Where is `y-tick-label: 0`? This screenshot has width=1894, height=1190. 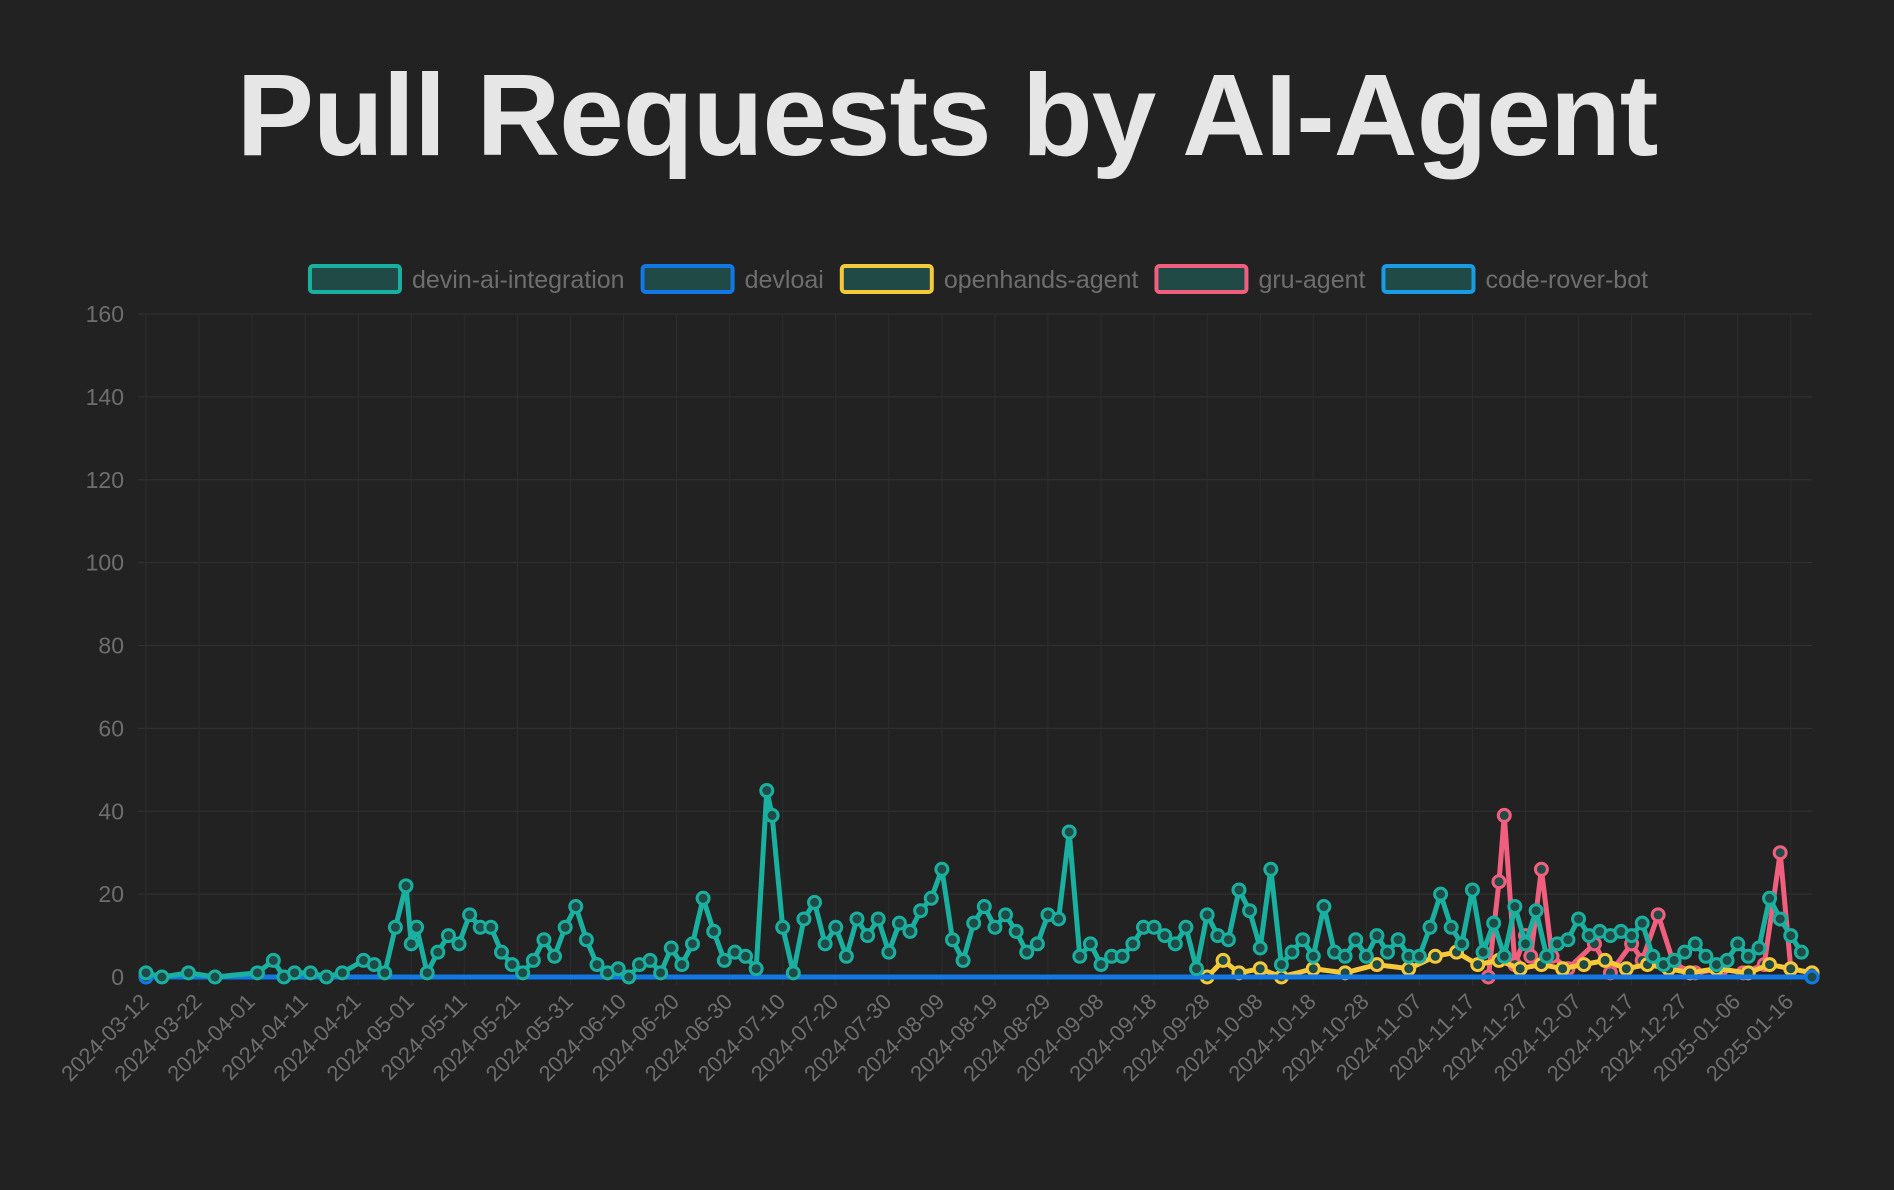 y-tick-label: 0 is located at coordinates (117, 977).